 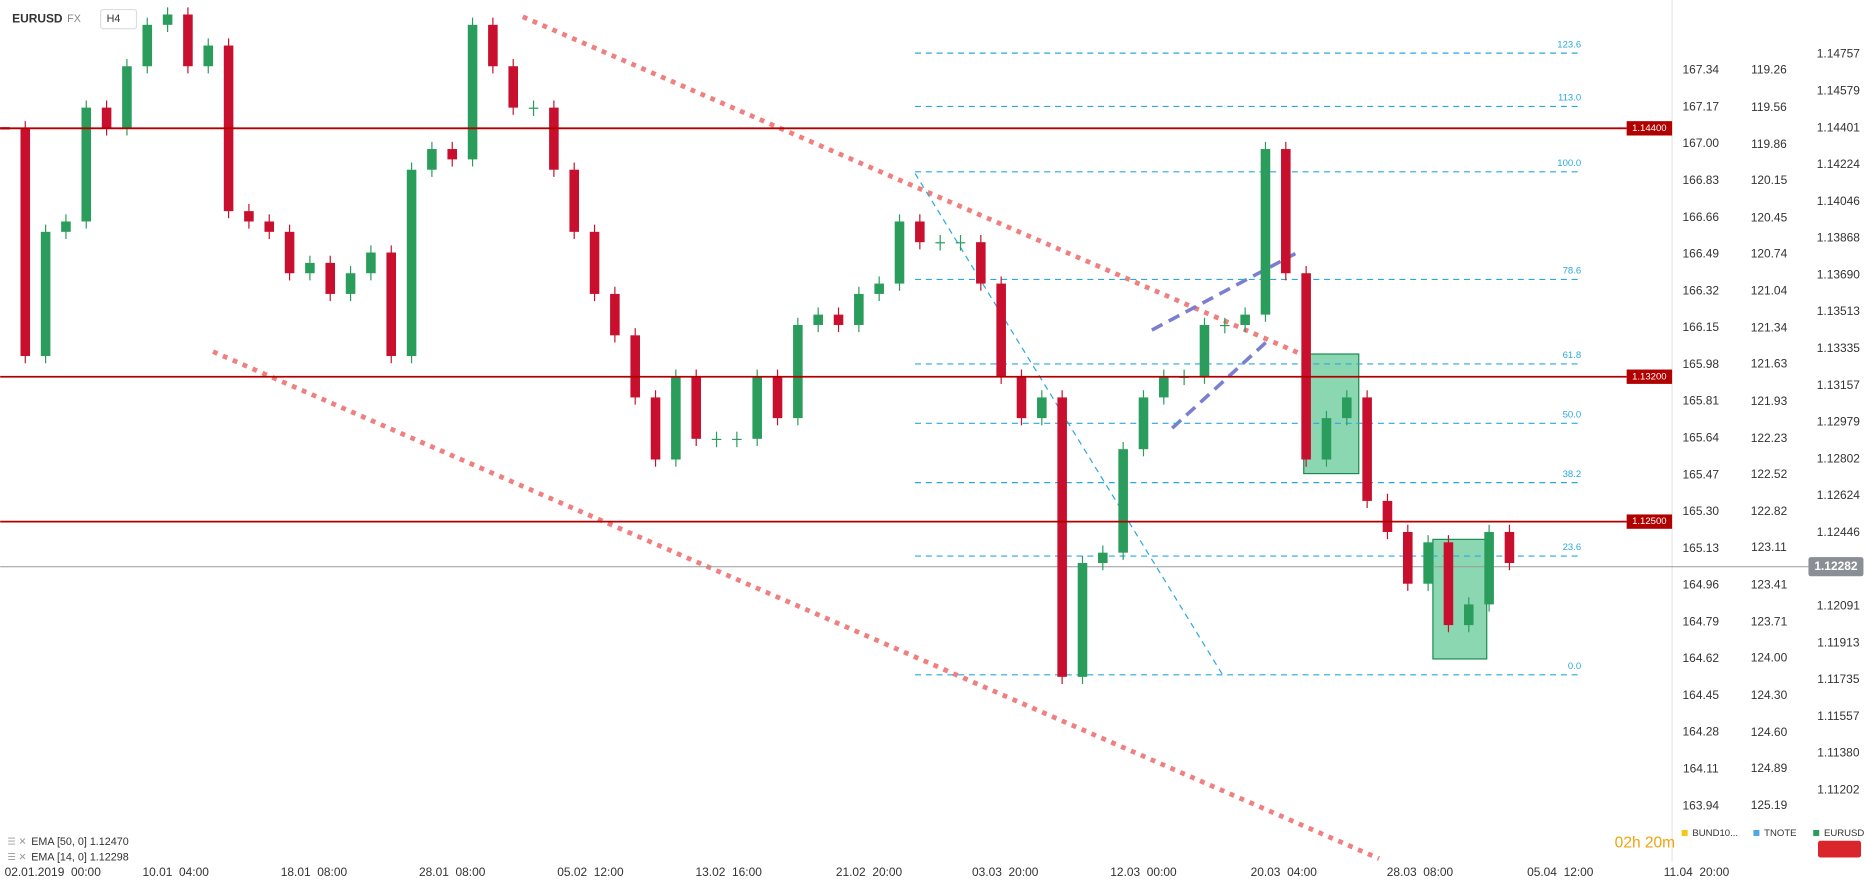 What do you see at coordinates (1769, 328) in the screenshot?
I see `y-tick-label: 121.34` at bounding box center [1769, 328].